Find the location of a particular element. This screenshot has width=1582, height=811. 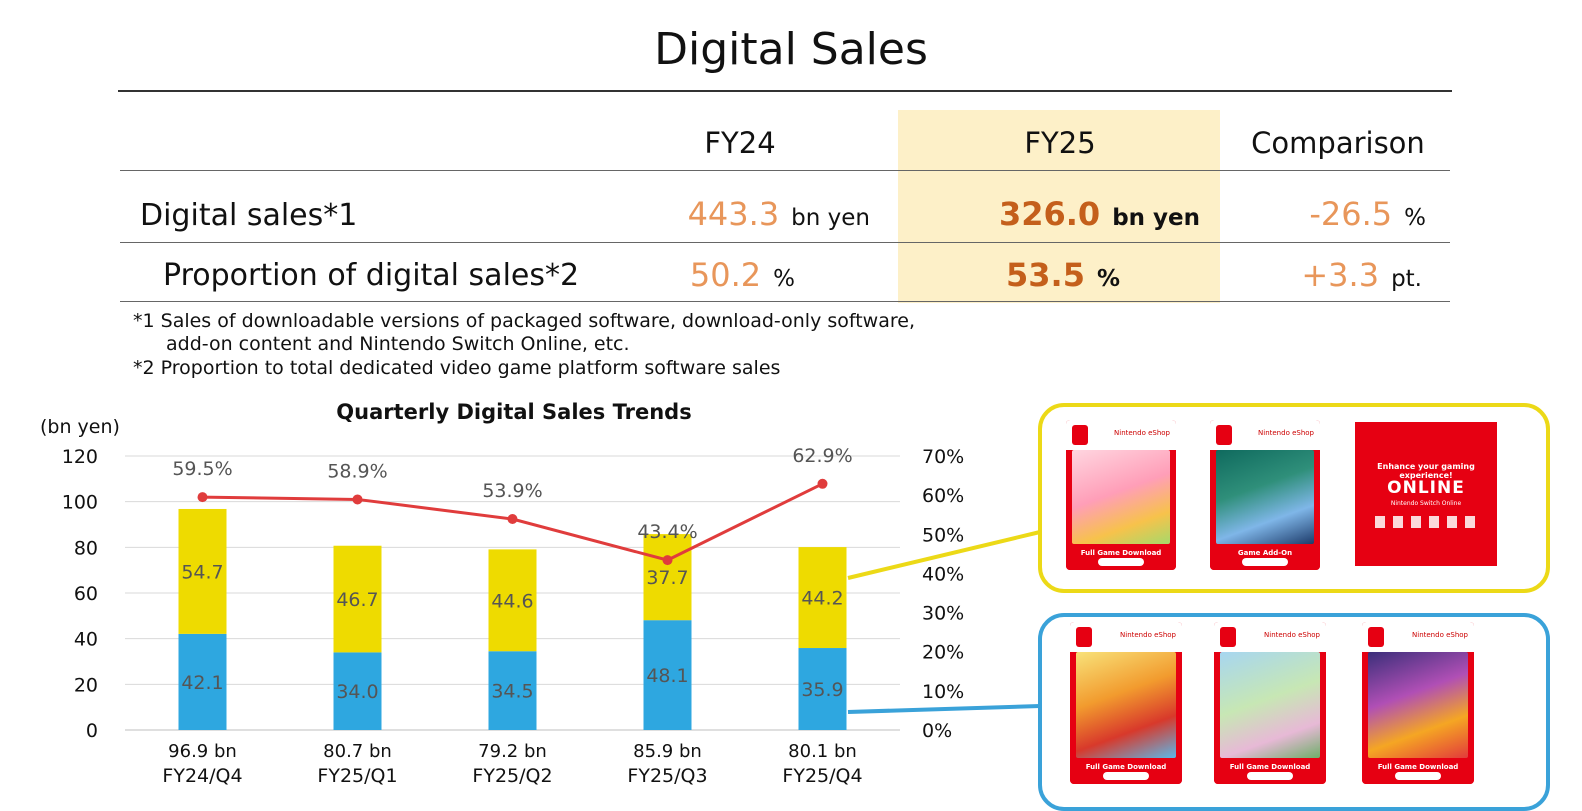

bar-label-yellow: 37.7 is located at coordinates (667, 578).